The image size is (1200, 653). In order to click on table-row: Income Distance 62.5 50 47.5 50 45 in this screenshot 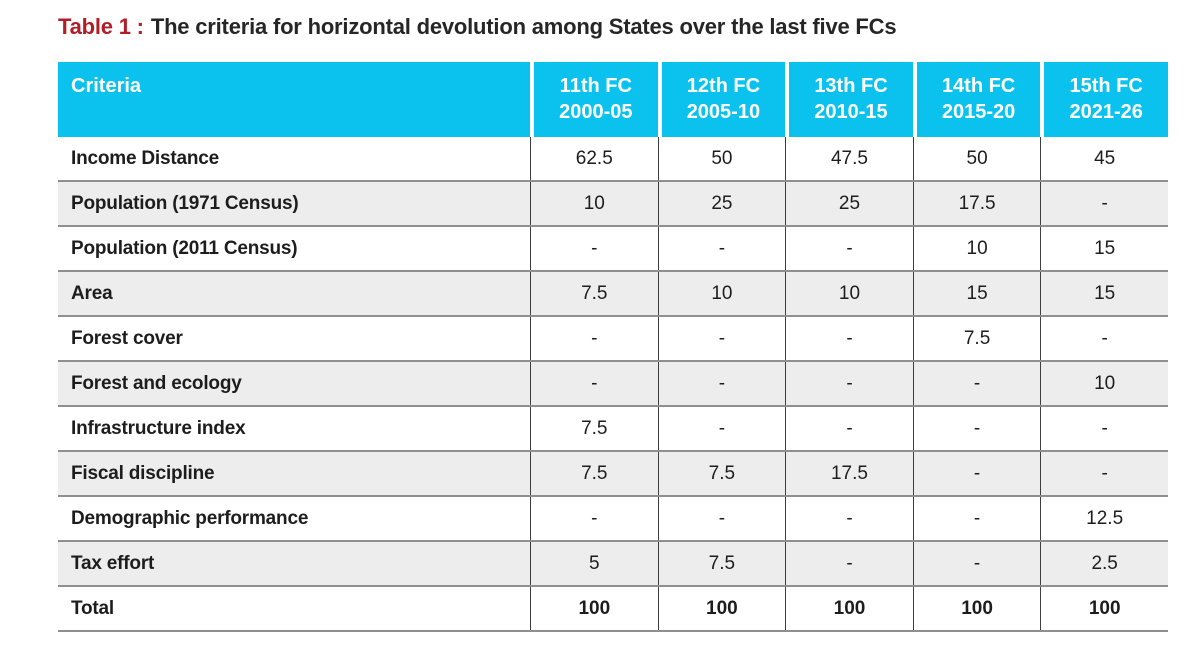, I will do `click(613, 159)`.